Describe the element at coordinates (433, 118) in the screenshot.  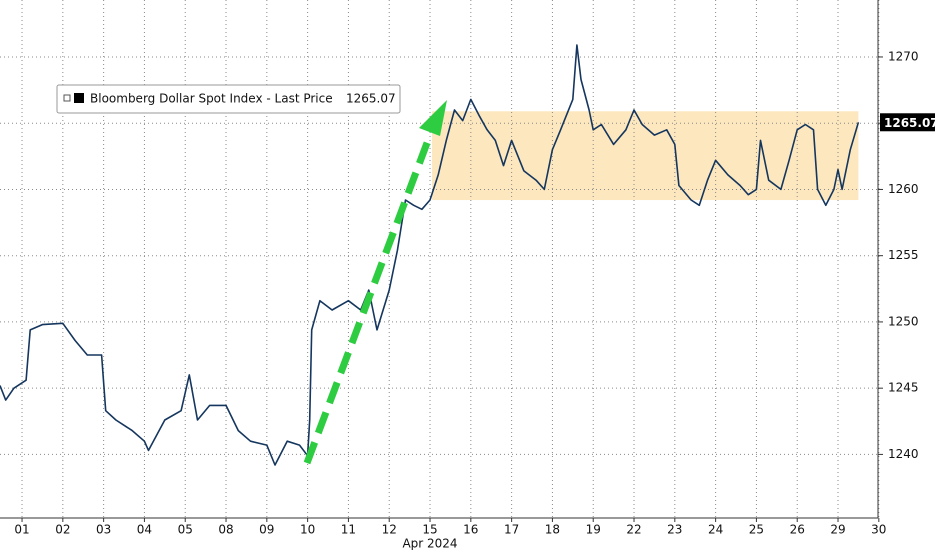
I see `arrow-head` at that location.